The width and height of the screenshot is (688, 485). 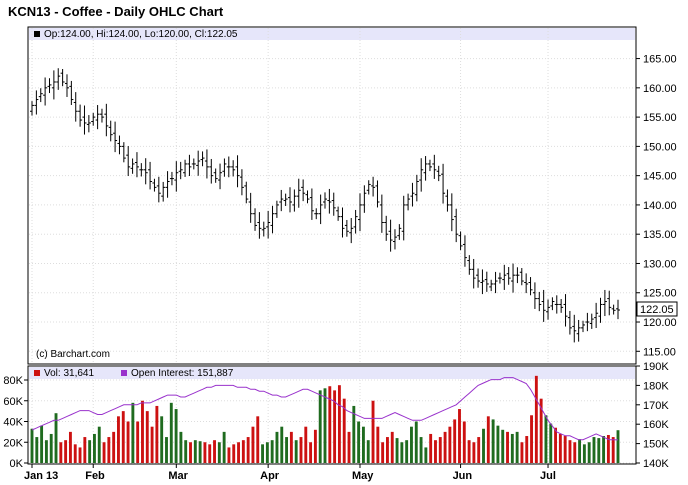 What do you see at coordinates (660, 264) in the screenshot?
I see `price-tick-label: 130.00` at bounding box center [660, 264].